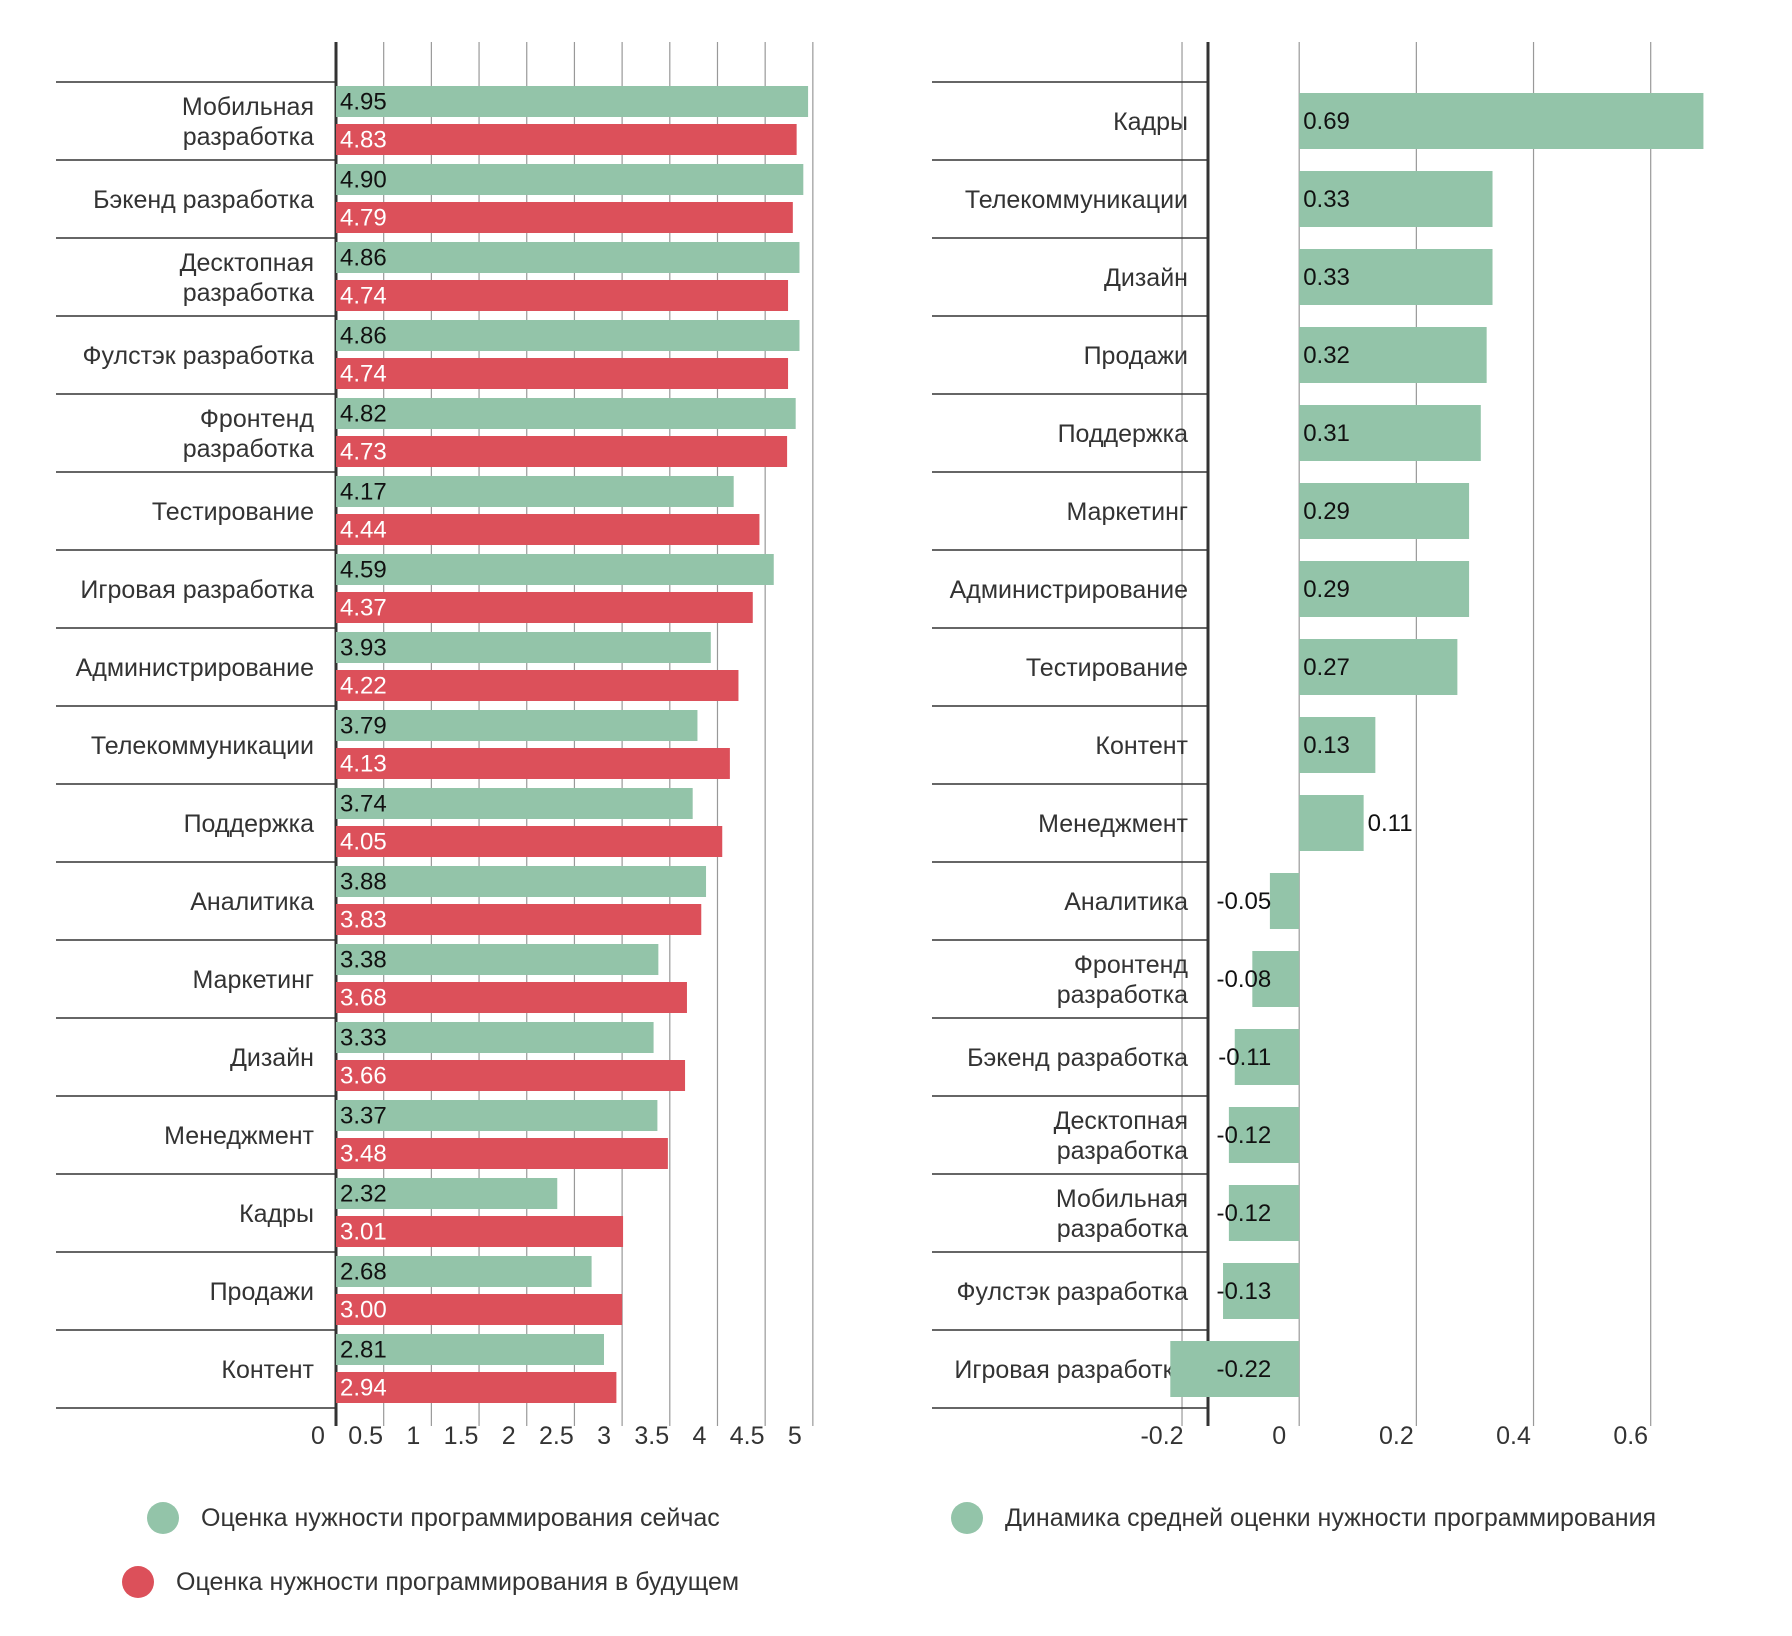 The height and width of the screenshot is (1636, 1792). I want to click on value-label: 3.88, so click(363, 882).